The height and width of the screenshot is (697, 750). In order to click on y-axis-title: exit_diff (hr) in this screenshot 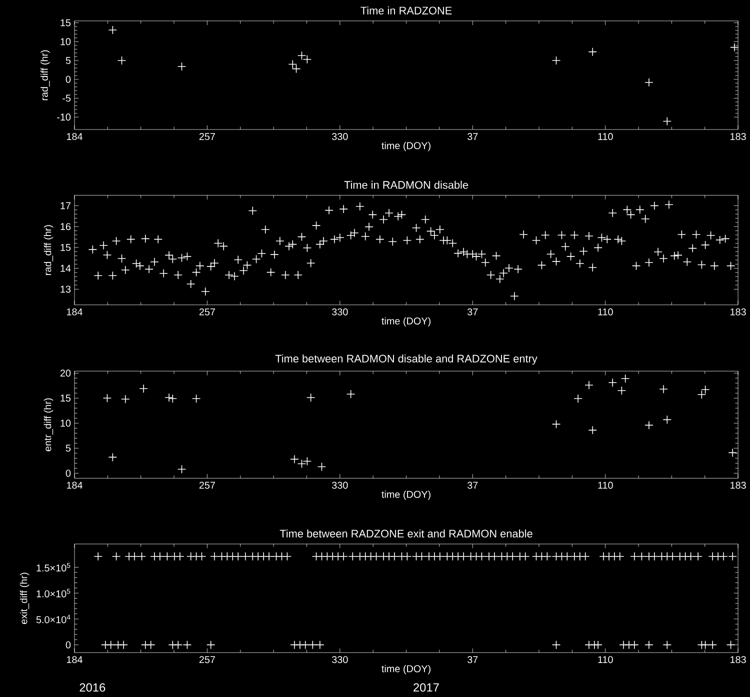, I will do `click(25, 598)`.